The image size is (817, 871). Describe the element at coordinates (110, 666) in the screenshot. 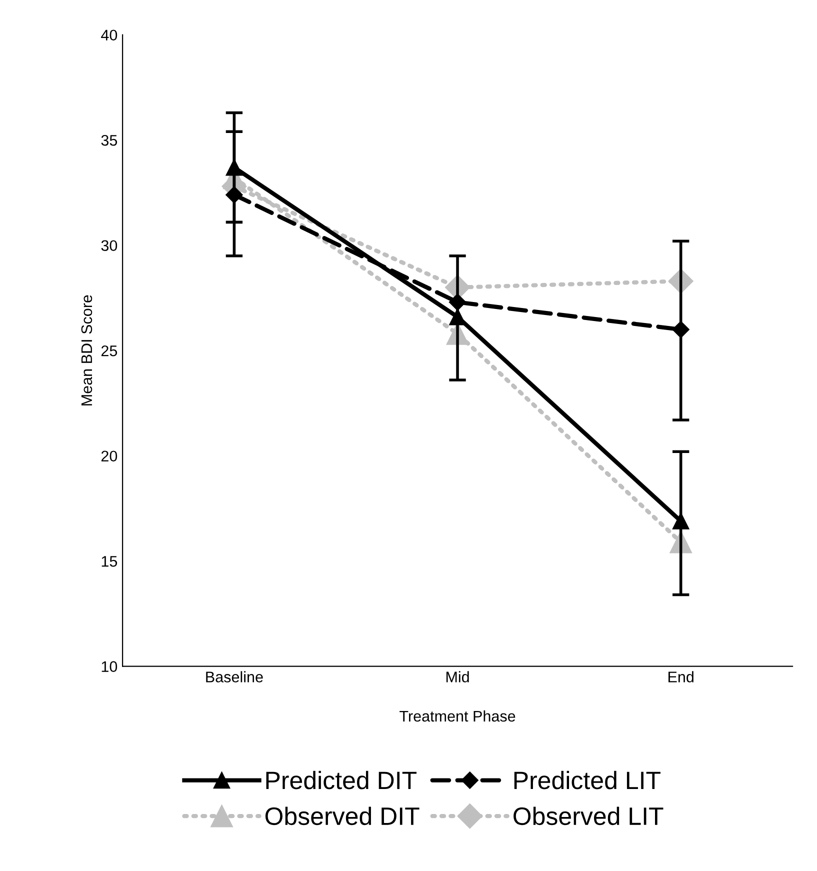

I see `y-tick-label: 10` at that location.